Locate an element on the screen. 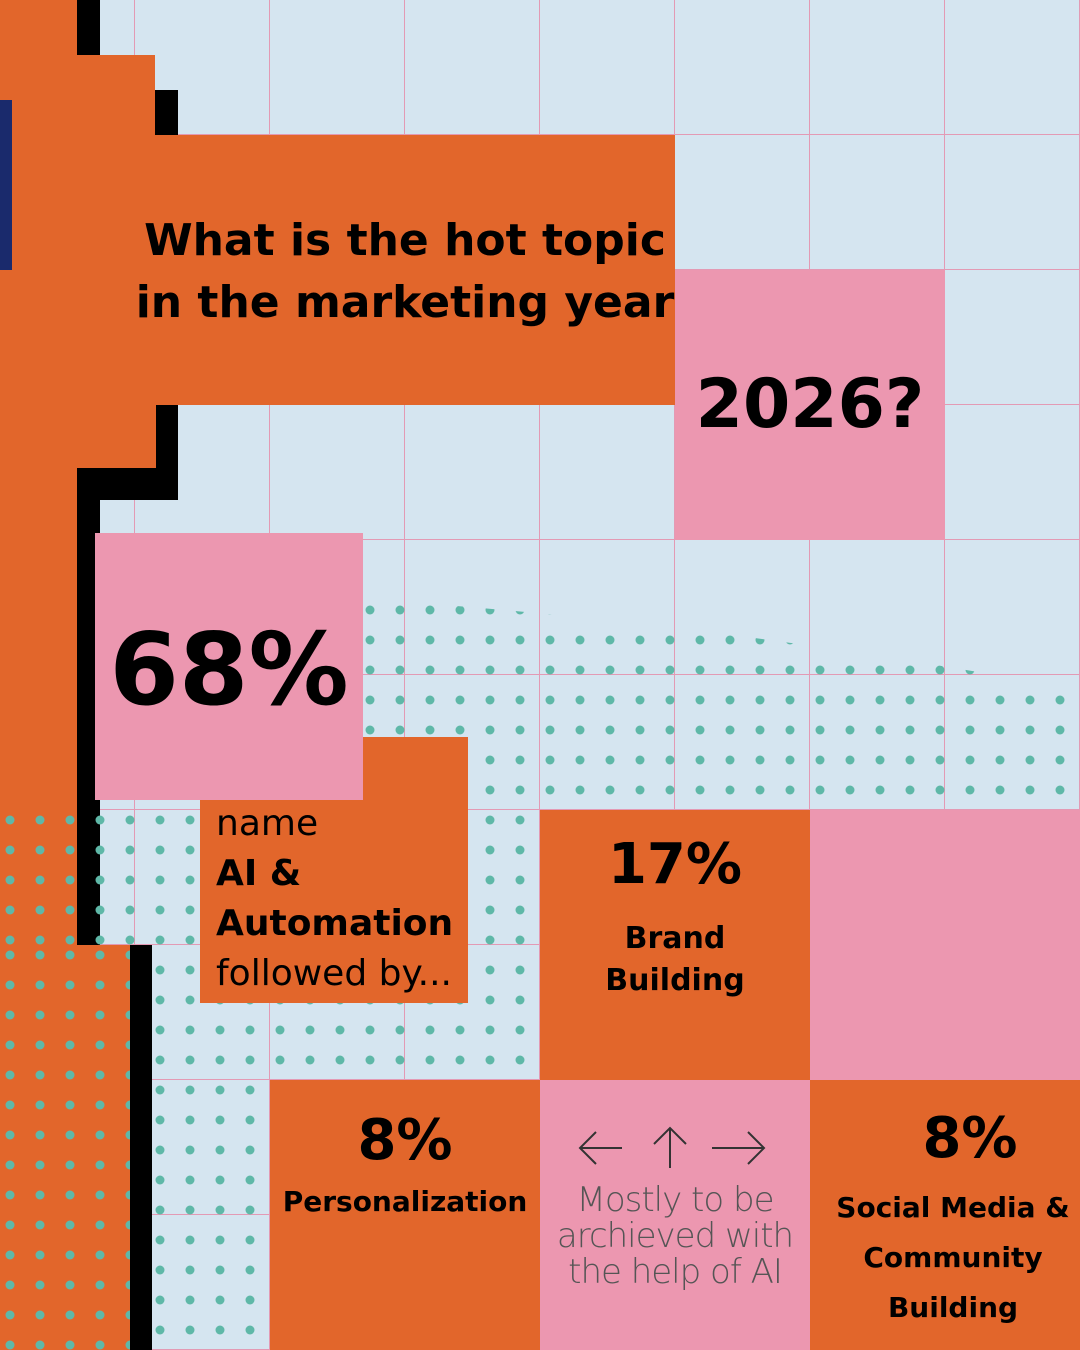 This screenshot has width=1080, height=1350. year: 2026? is located at coordinates (810, 404).